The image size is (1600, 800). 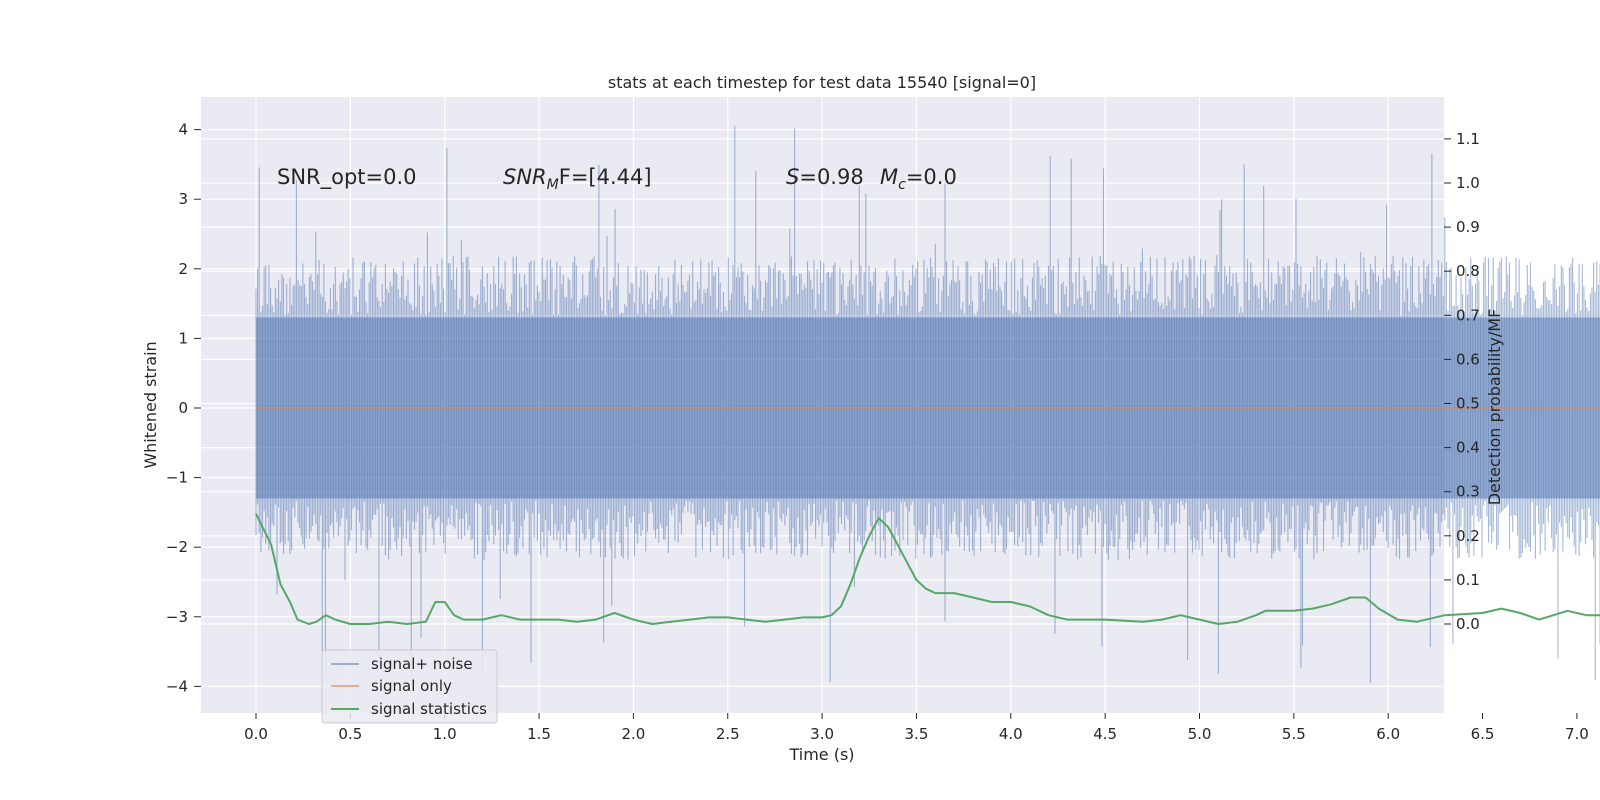 I want to click on x-tick-label-11: 5.5, so click(x=1294, y=734).